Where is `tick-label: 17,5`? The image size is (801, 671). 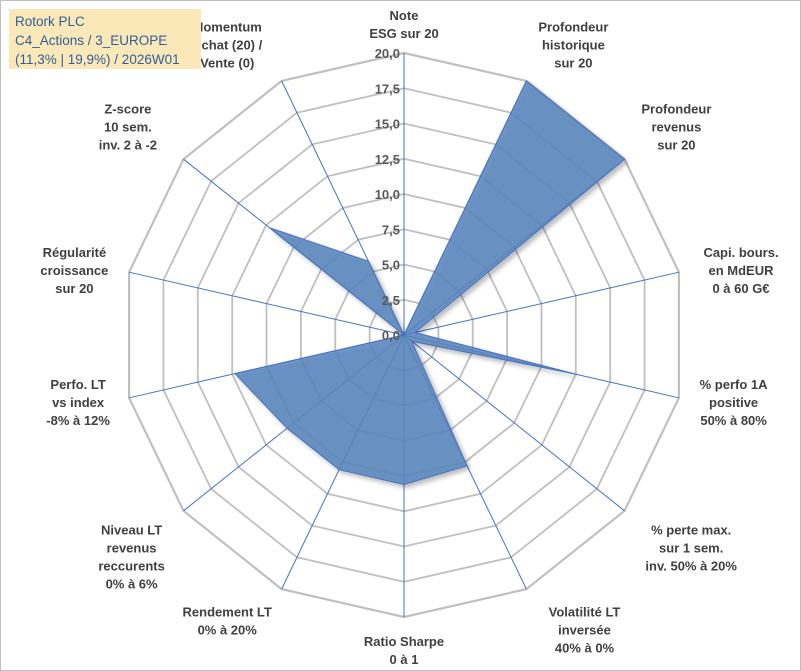
tick-label: 17,5 is located at coordinates (387, 88).